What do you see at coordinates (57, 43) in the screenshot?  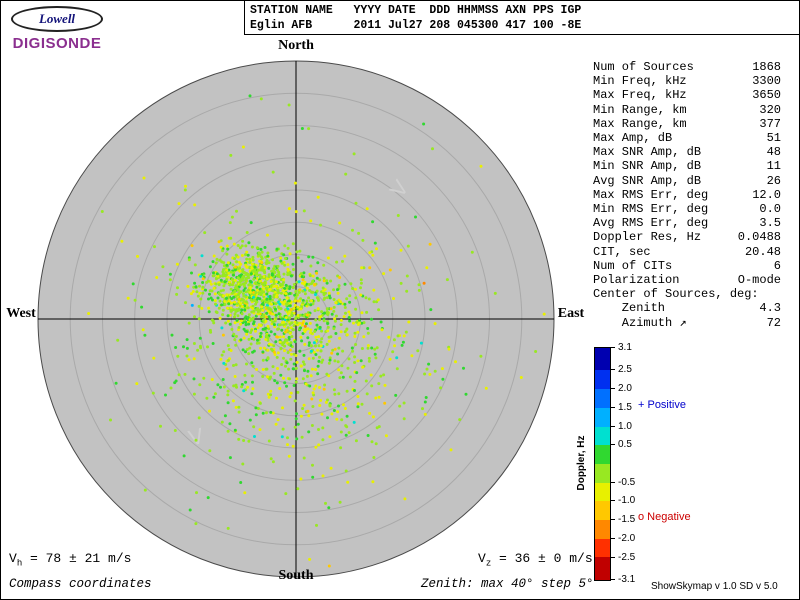 I see `logo-product: DIGISONDE` at bounding box center [57, 43].